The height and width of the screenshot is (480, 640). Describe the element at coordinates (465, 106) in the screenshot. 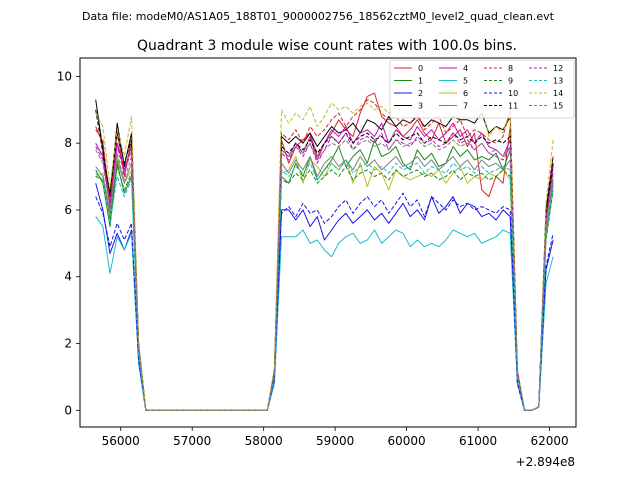

I see `legend-label-7: 7` at that location.